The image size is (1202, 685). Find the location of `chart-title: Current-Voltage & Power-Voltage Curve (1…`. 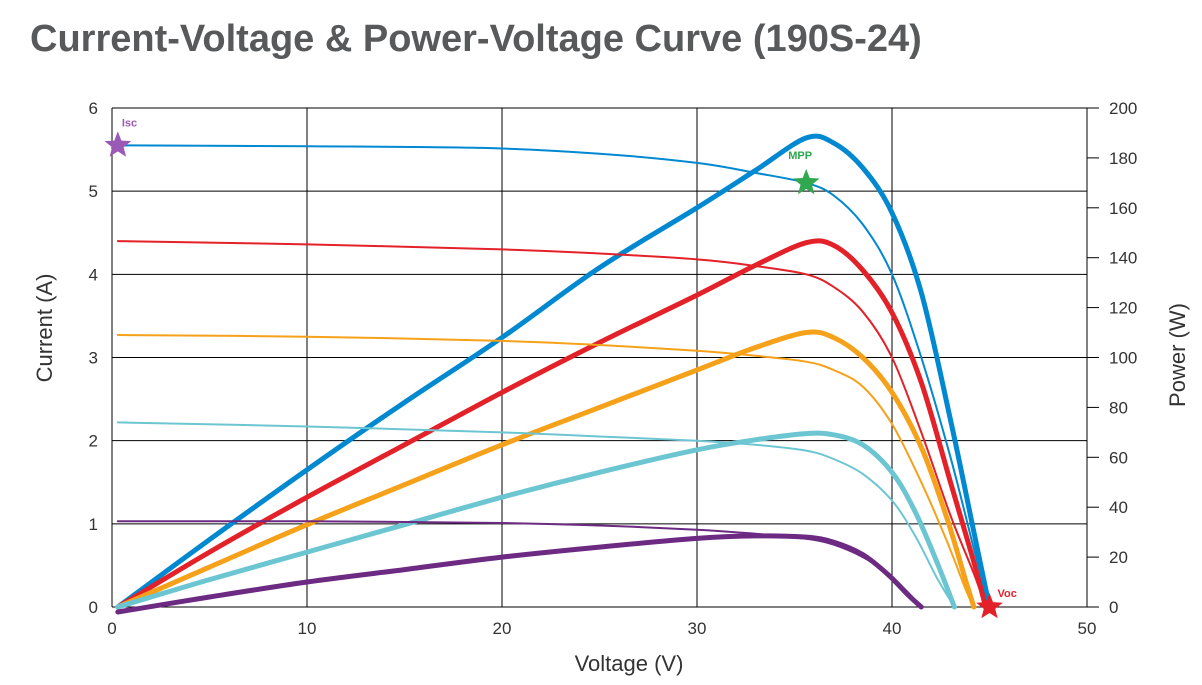

chart-title: Current-Voltage & Power-Voltage Curve (1… is located at coordinates (476, 39).